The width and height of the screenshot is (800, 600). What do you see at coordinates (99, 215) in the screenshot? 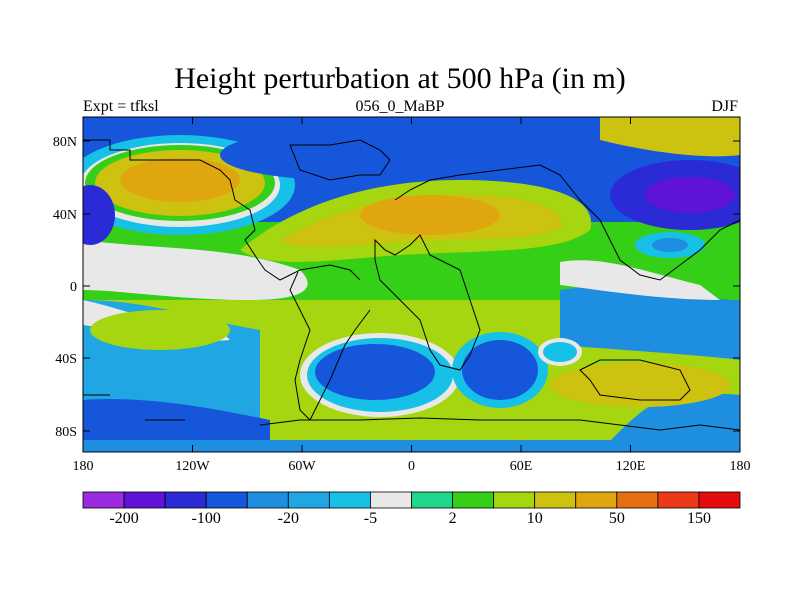
I see `west-edge-trough` at bounding box center [99, 215].